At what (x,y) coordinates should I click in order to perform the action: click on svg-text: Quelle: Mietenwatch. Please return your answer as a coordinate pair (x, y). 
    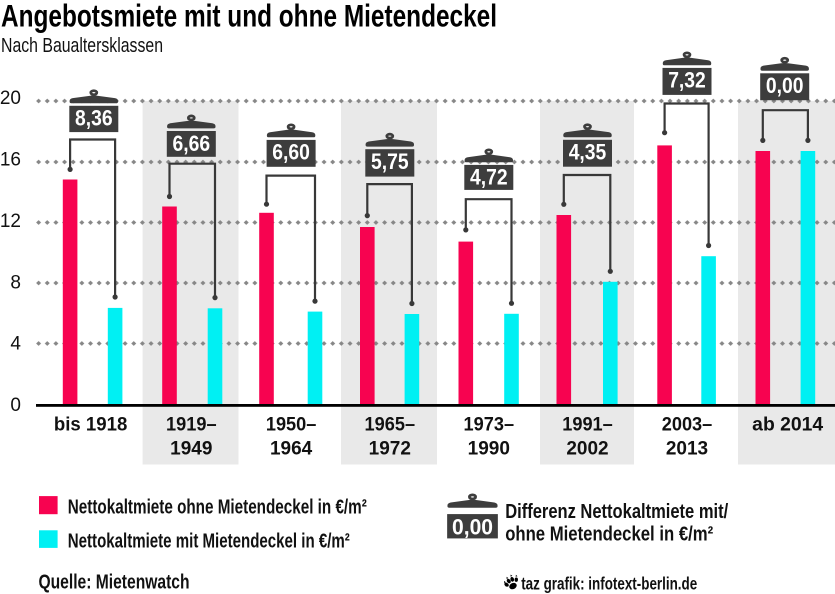
    Looking at the image, I should click on (114, 582).